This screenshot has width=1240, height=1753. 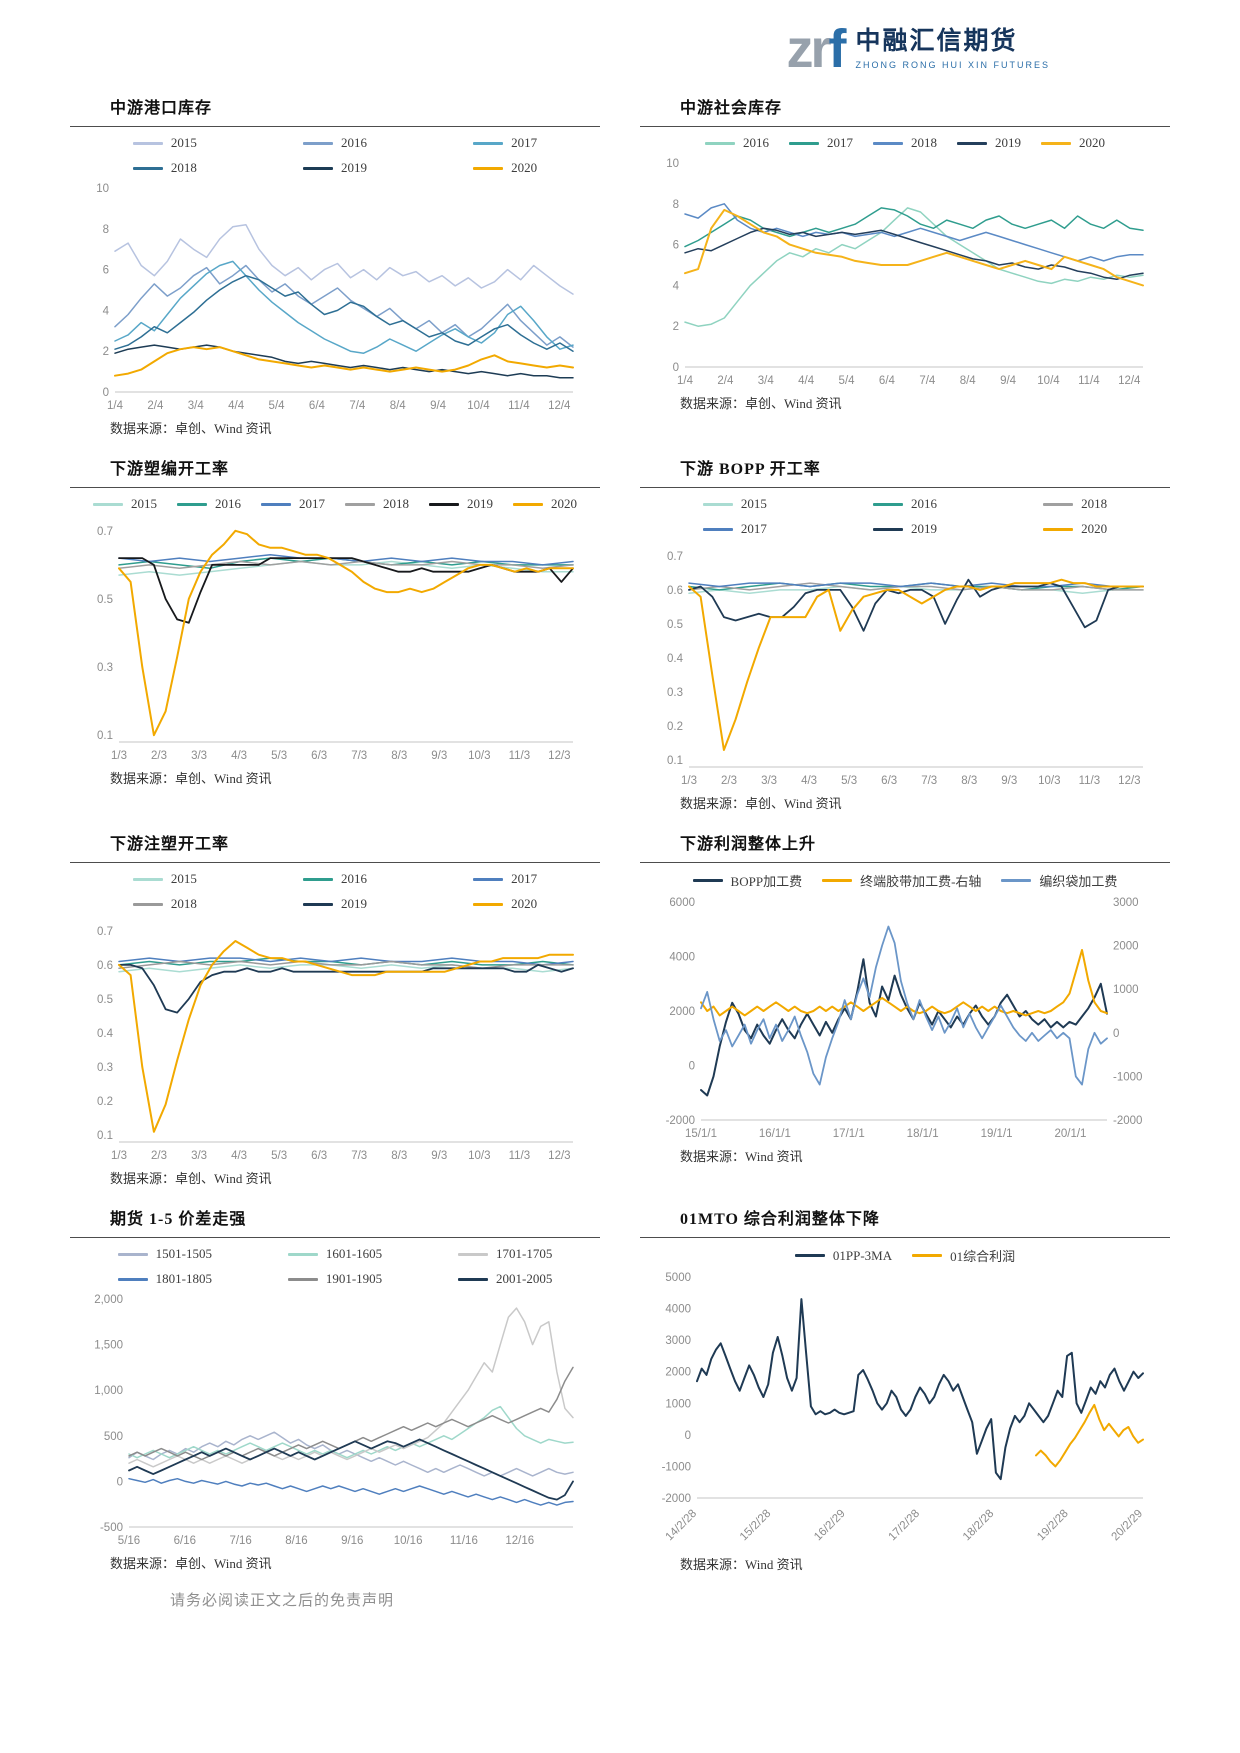 What do you see at coordinates (847, 381) in the screenshot?
I see `svg-text: 5/4` at bounding box center [847, 381].